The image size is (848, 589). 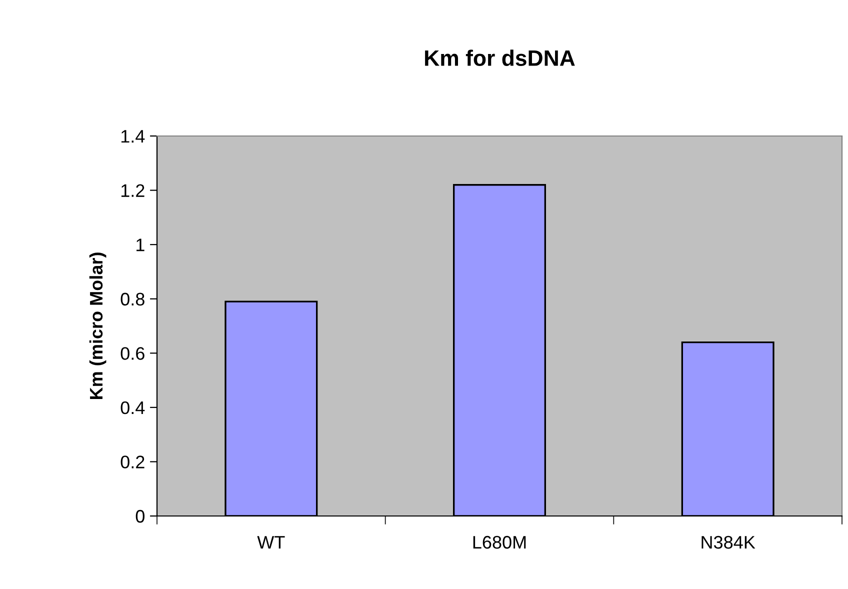 What do you see at coordinates (132, 407) in the screenshot?
I see `y-tick-label: 0.4` at bounding box center [132, 407].